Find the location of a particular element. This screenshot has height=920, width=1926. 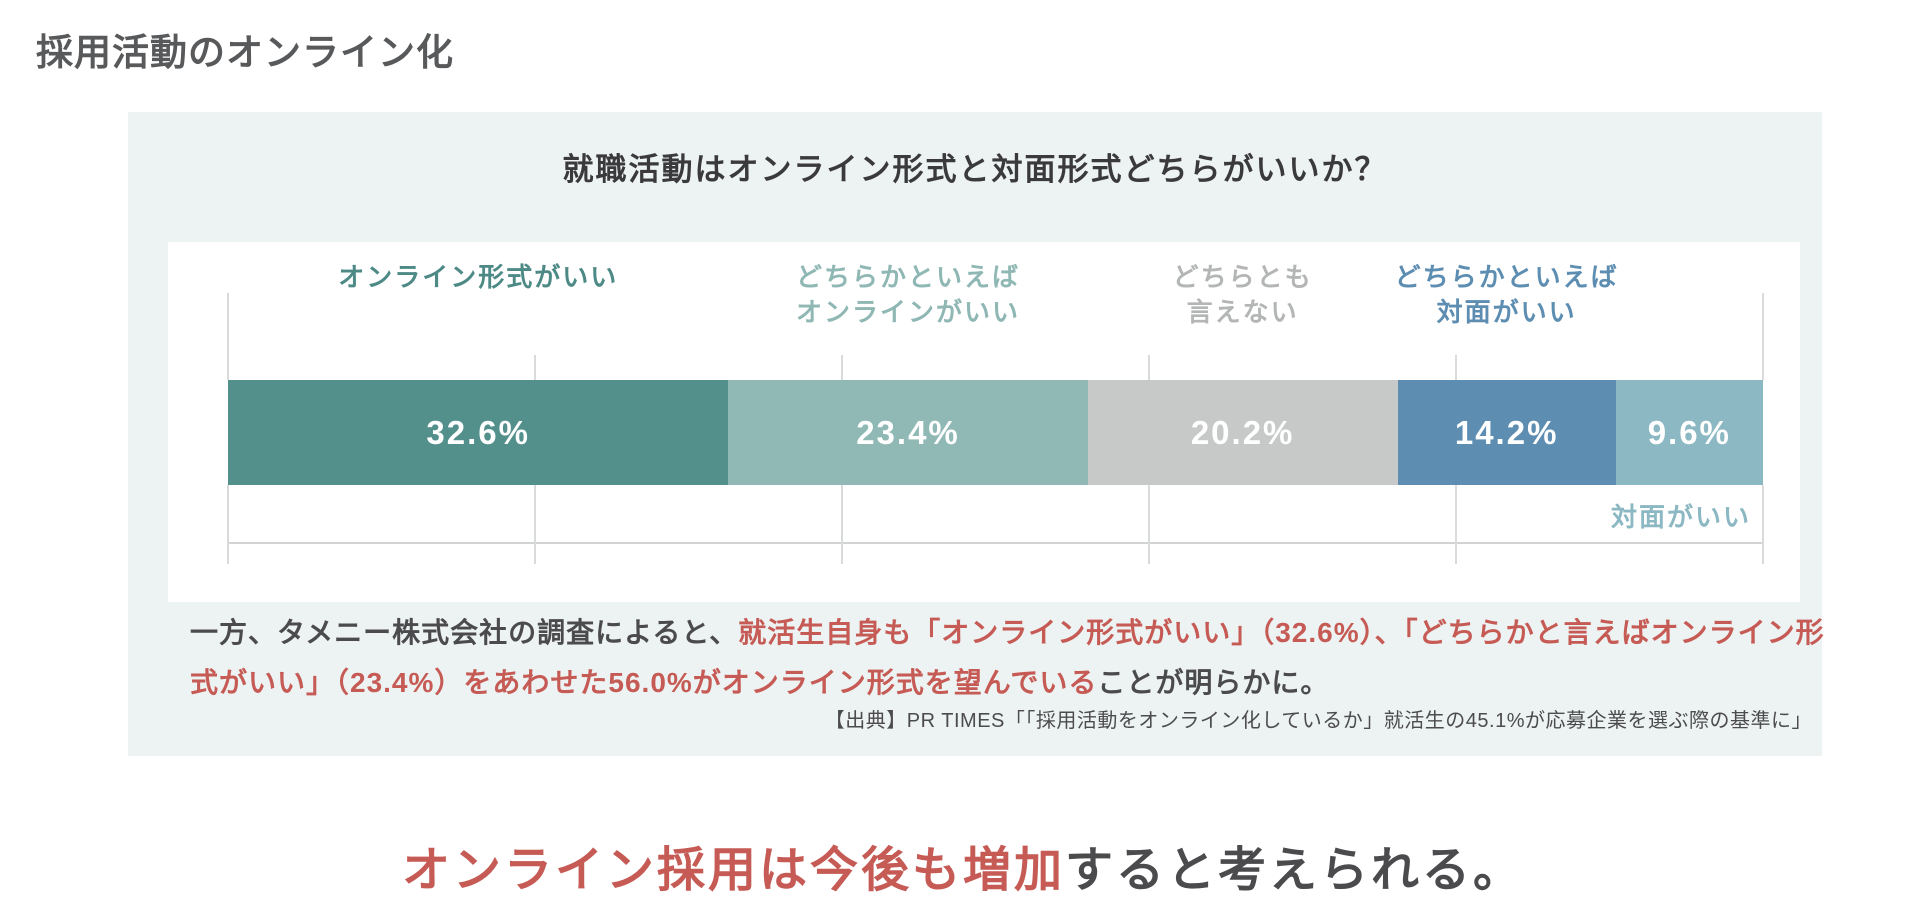

page-title: 採用活動のオンライン化 is located at coordinates (245, 52).